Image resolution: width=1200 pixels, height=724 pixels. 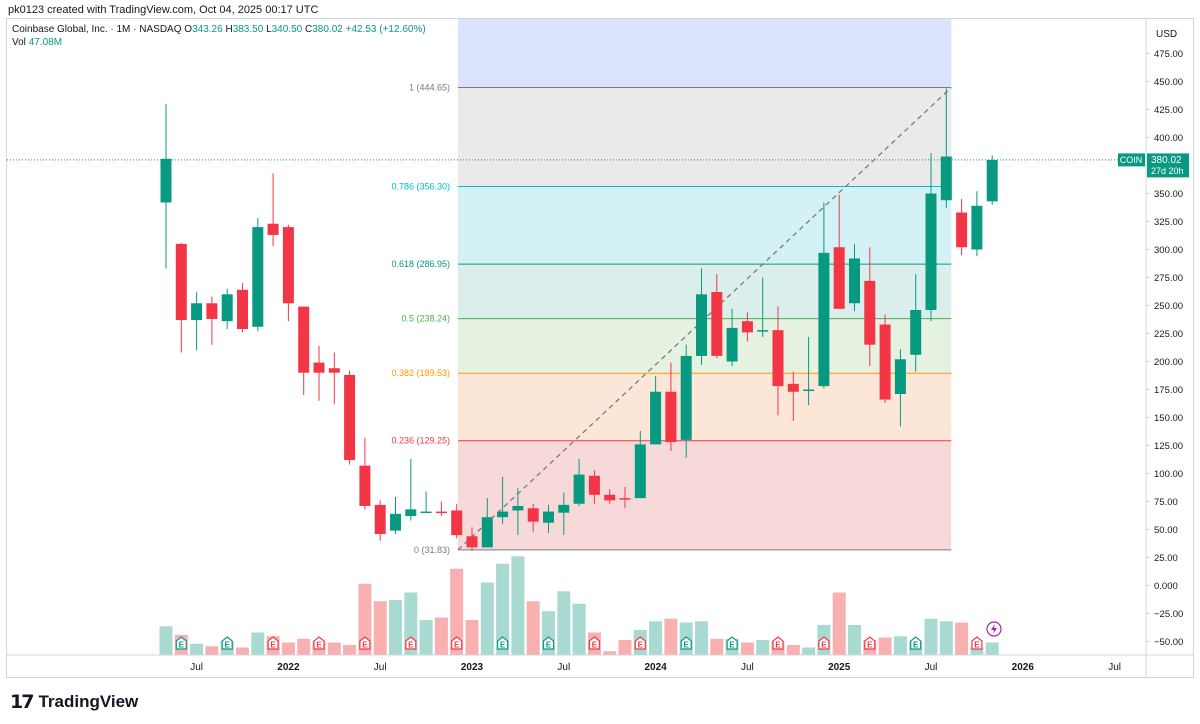 I want to click on tv-logo-icon: 17, so click(x=22, y=702).